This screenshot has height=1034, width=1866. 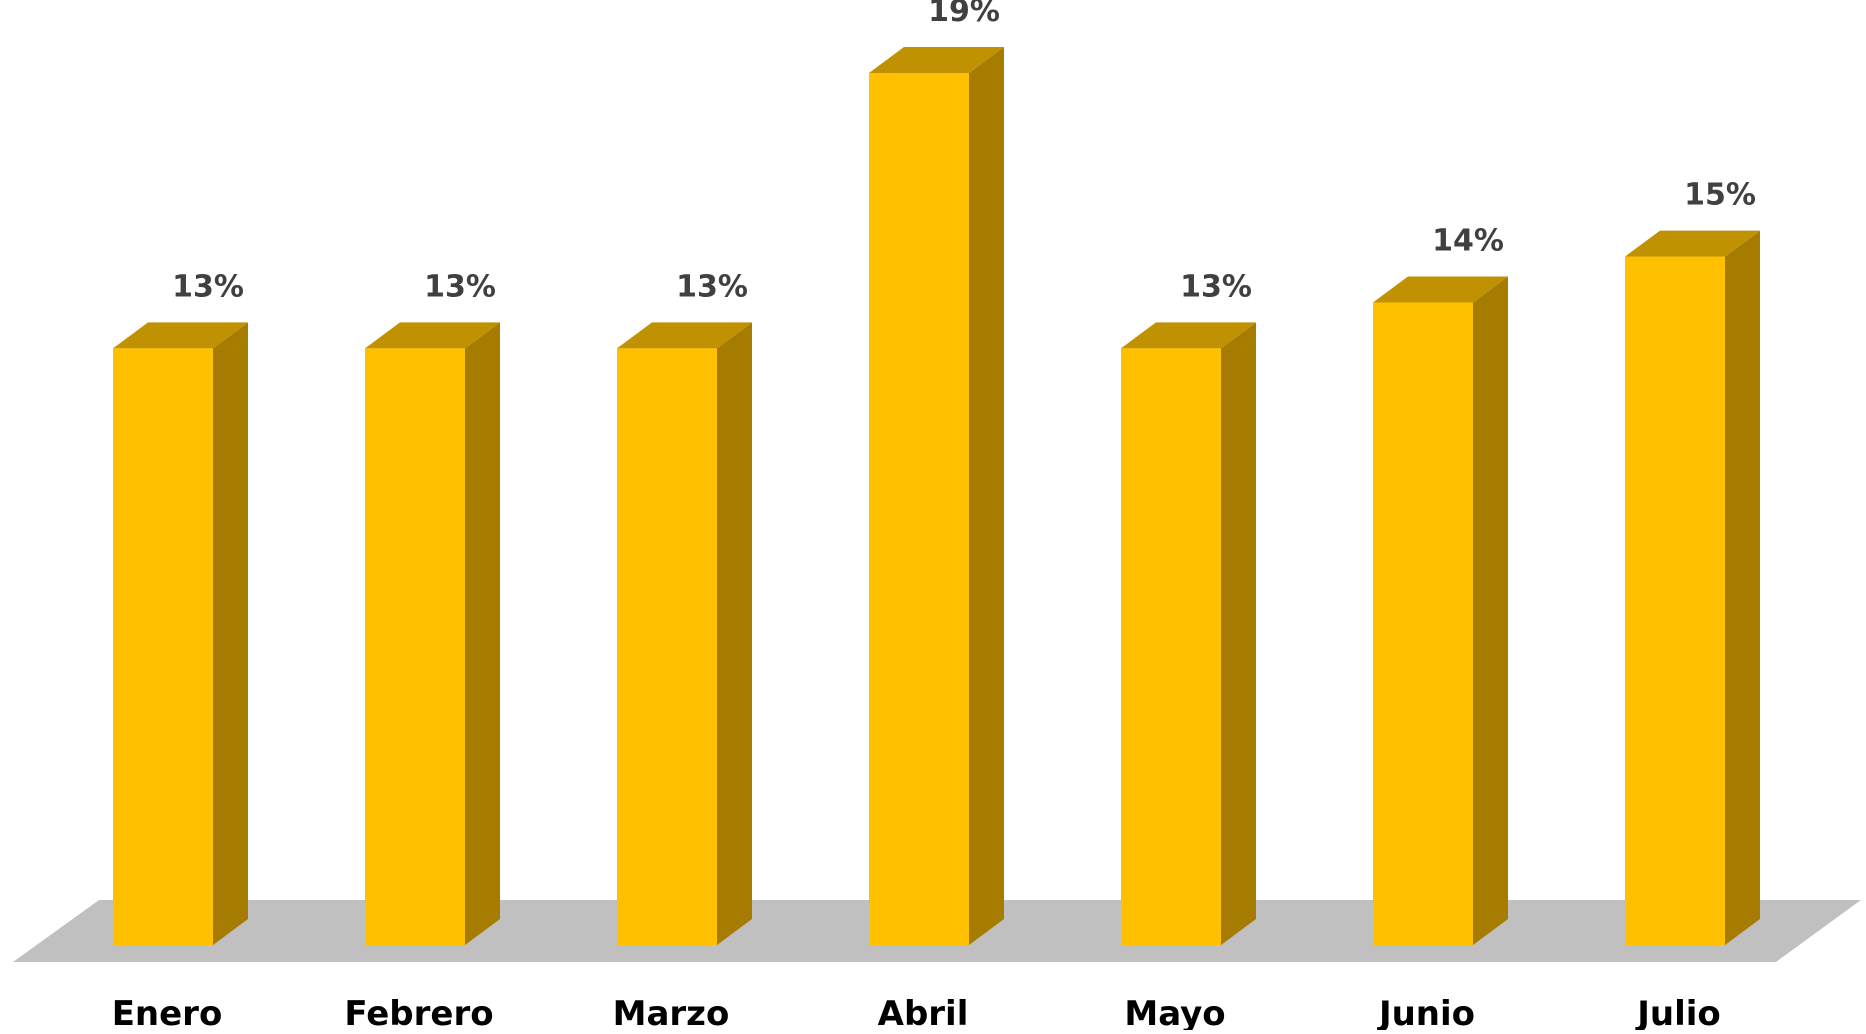 I want to click on data-label-julio: 15%, so click(x=1720, y=195).